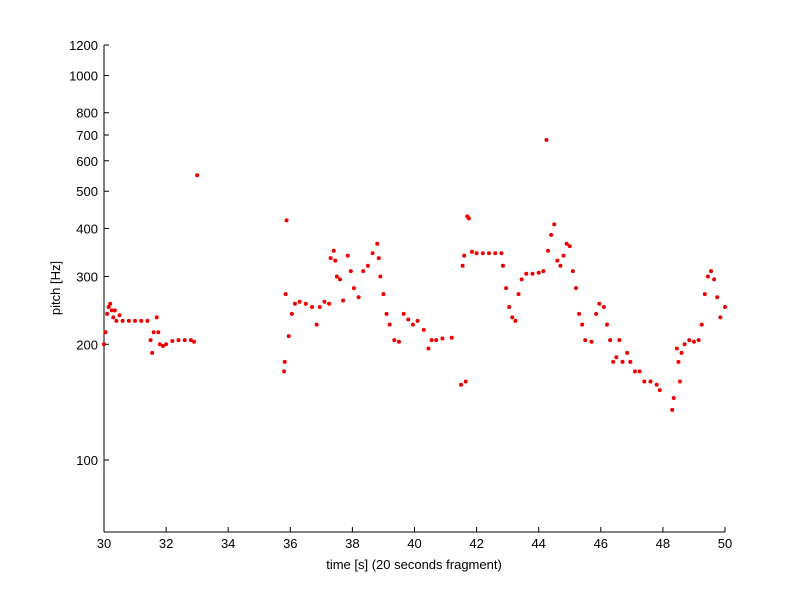  Describe the element at coordinates (83, 45) in the screenshot. I see `y-tick-label: 1200` at that location.